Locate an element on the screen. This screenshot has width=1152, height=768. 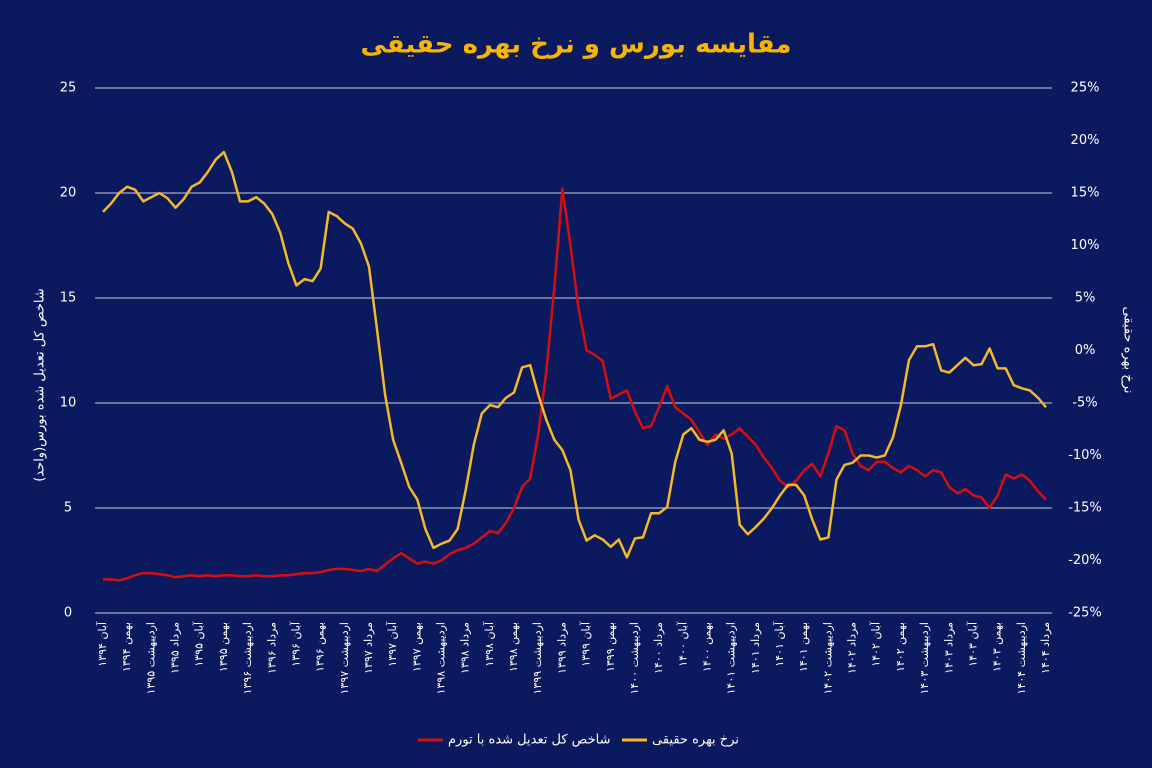
x-tick-label: اردیبهشت ۱۳۹۵ is located at coordinates (150, 658).